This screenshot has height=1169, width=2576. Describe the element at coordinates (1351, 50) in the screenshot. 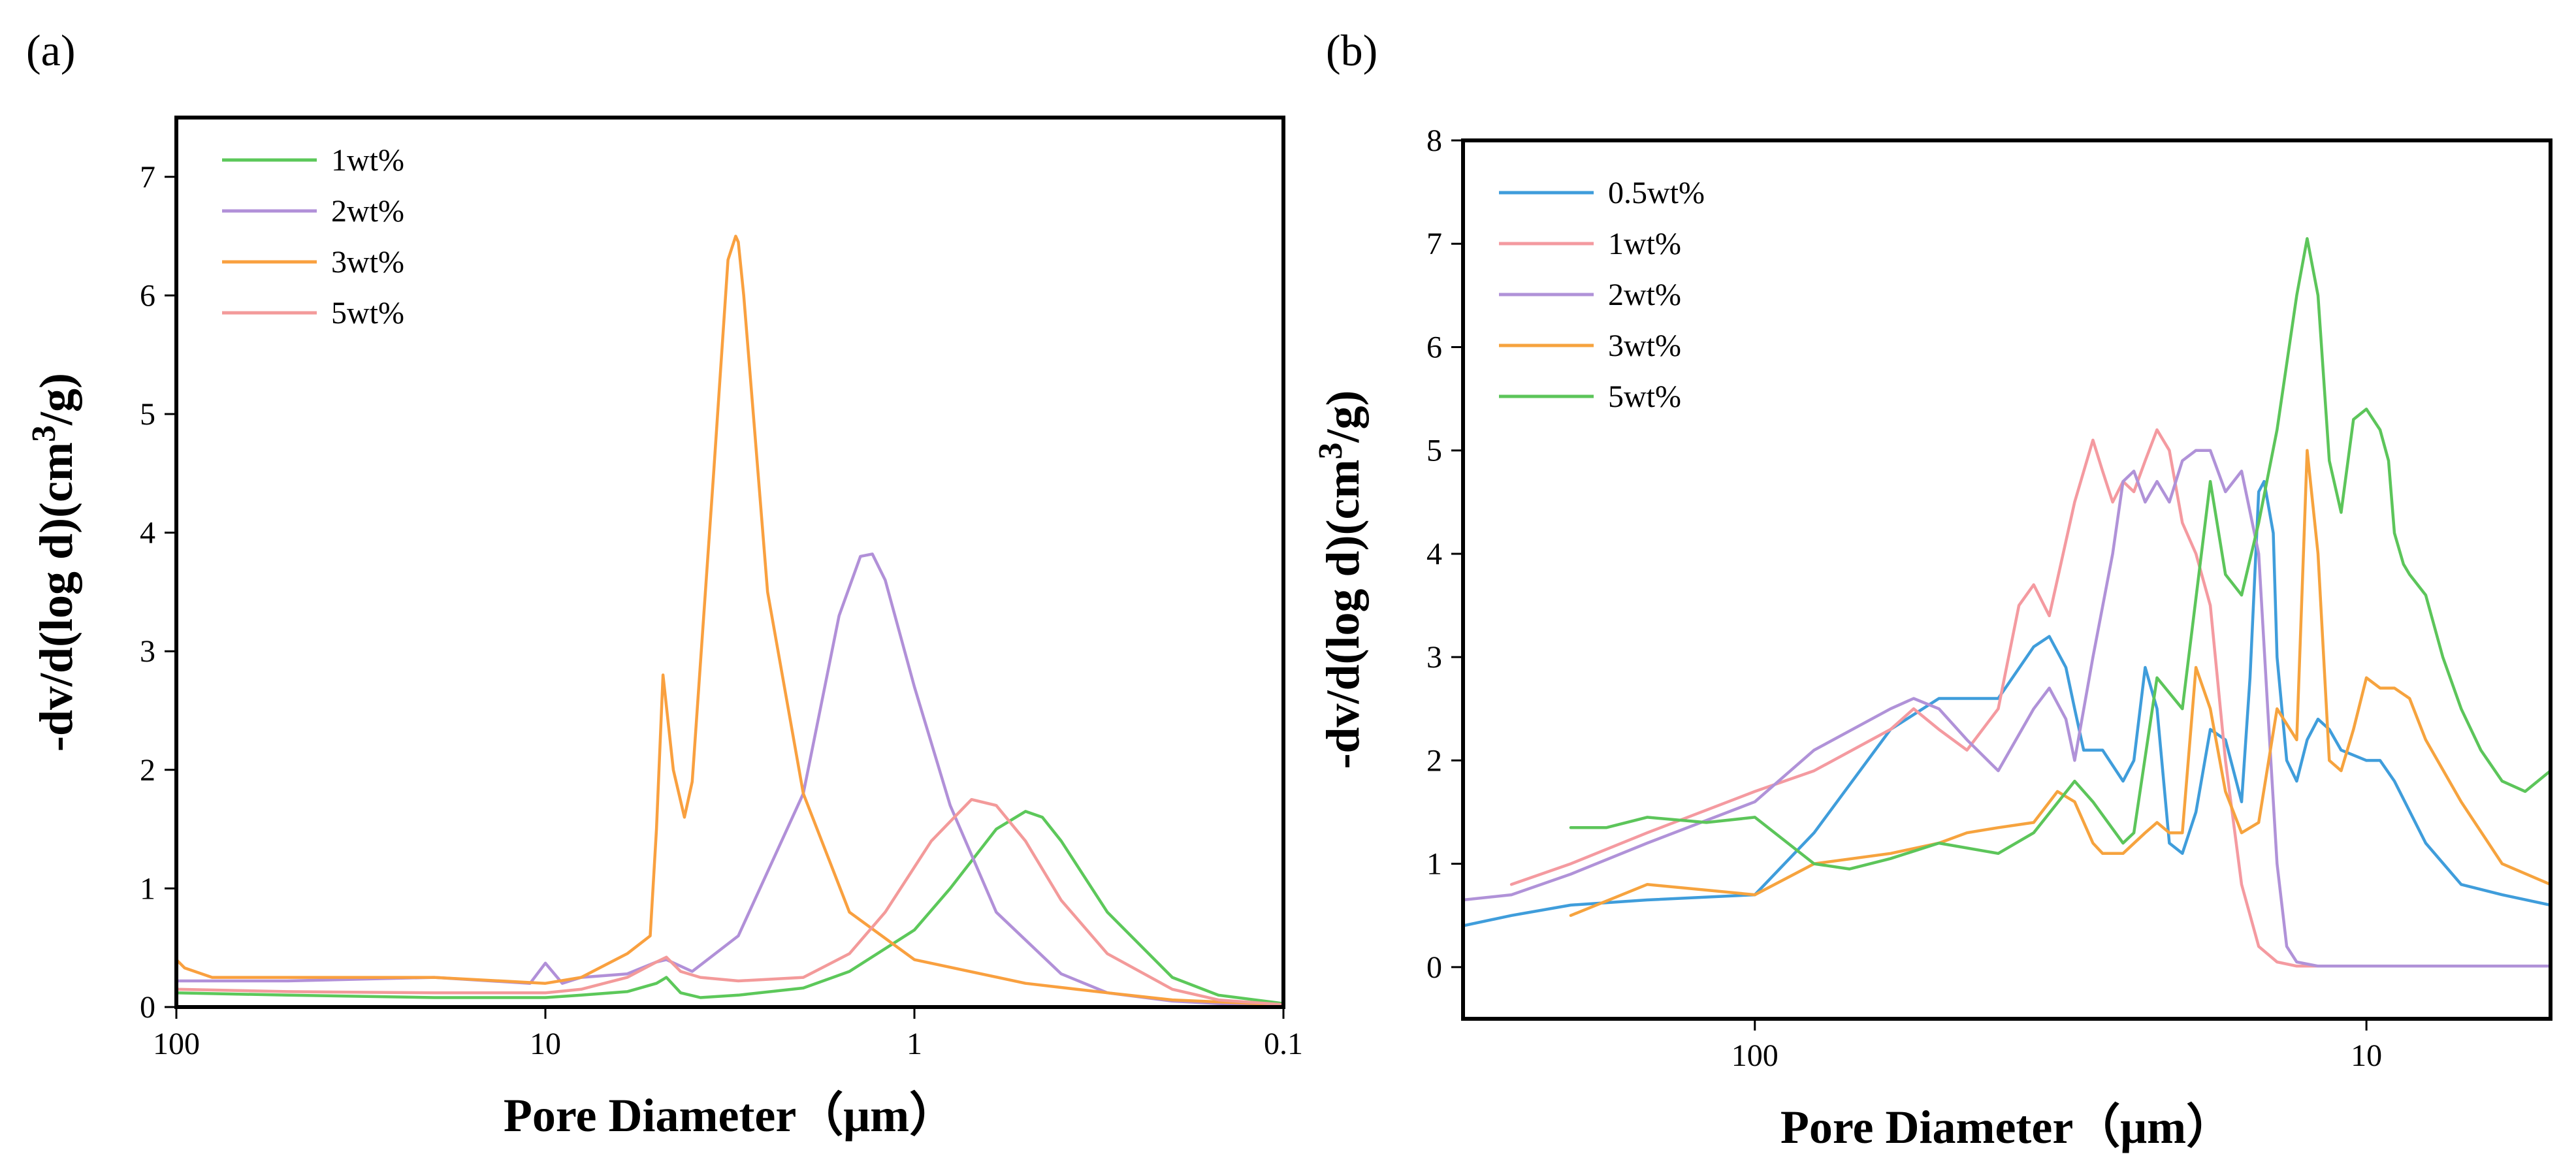

I see `panel-label: (b)` at that location.